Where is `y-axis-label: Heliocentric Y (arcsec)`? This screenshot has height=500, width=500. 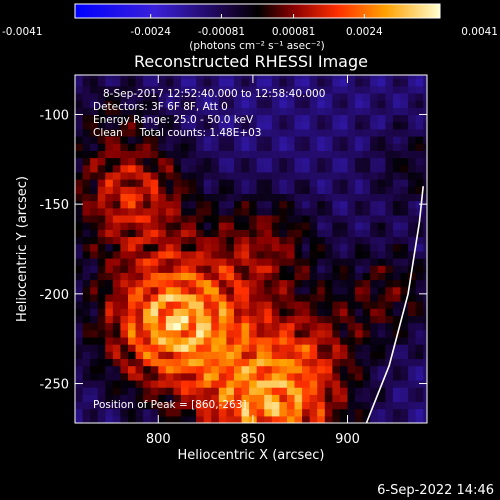 y-axis-label: Heliocentric Y (arcsec) is located at coordinates (22, 249).